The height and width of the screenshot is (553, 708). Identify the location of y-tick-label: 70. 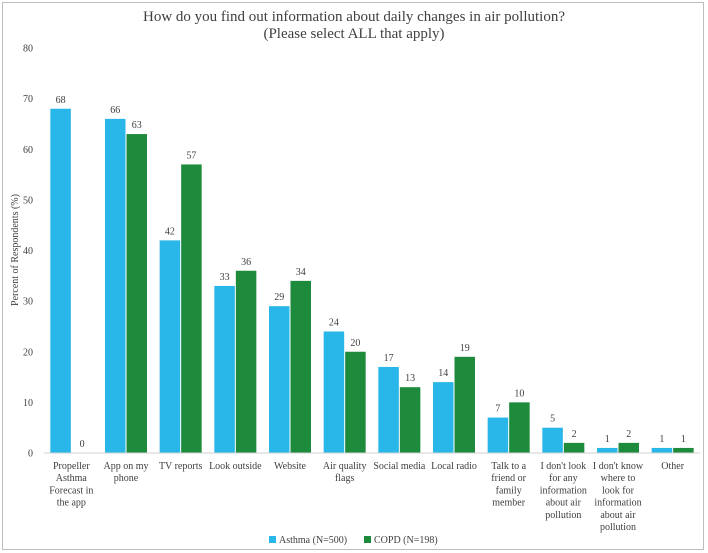
(28, 99).